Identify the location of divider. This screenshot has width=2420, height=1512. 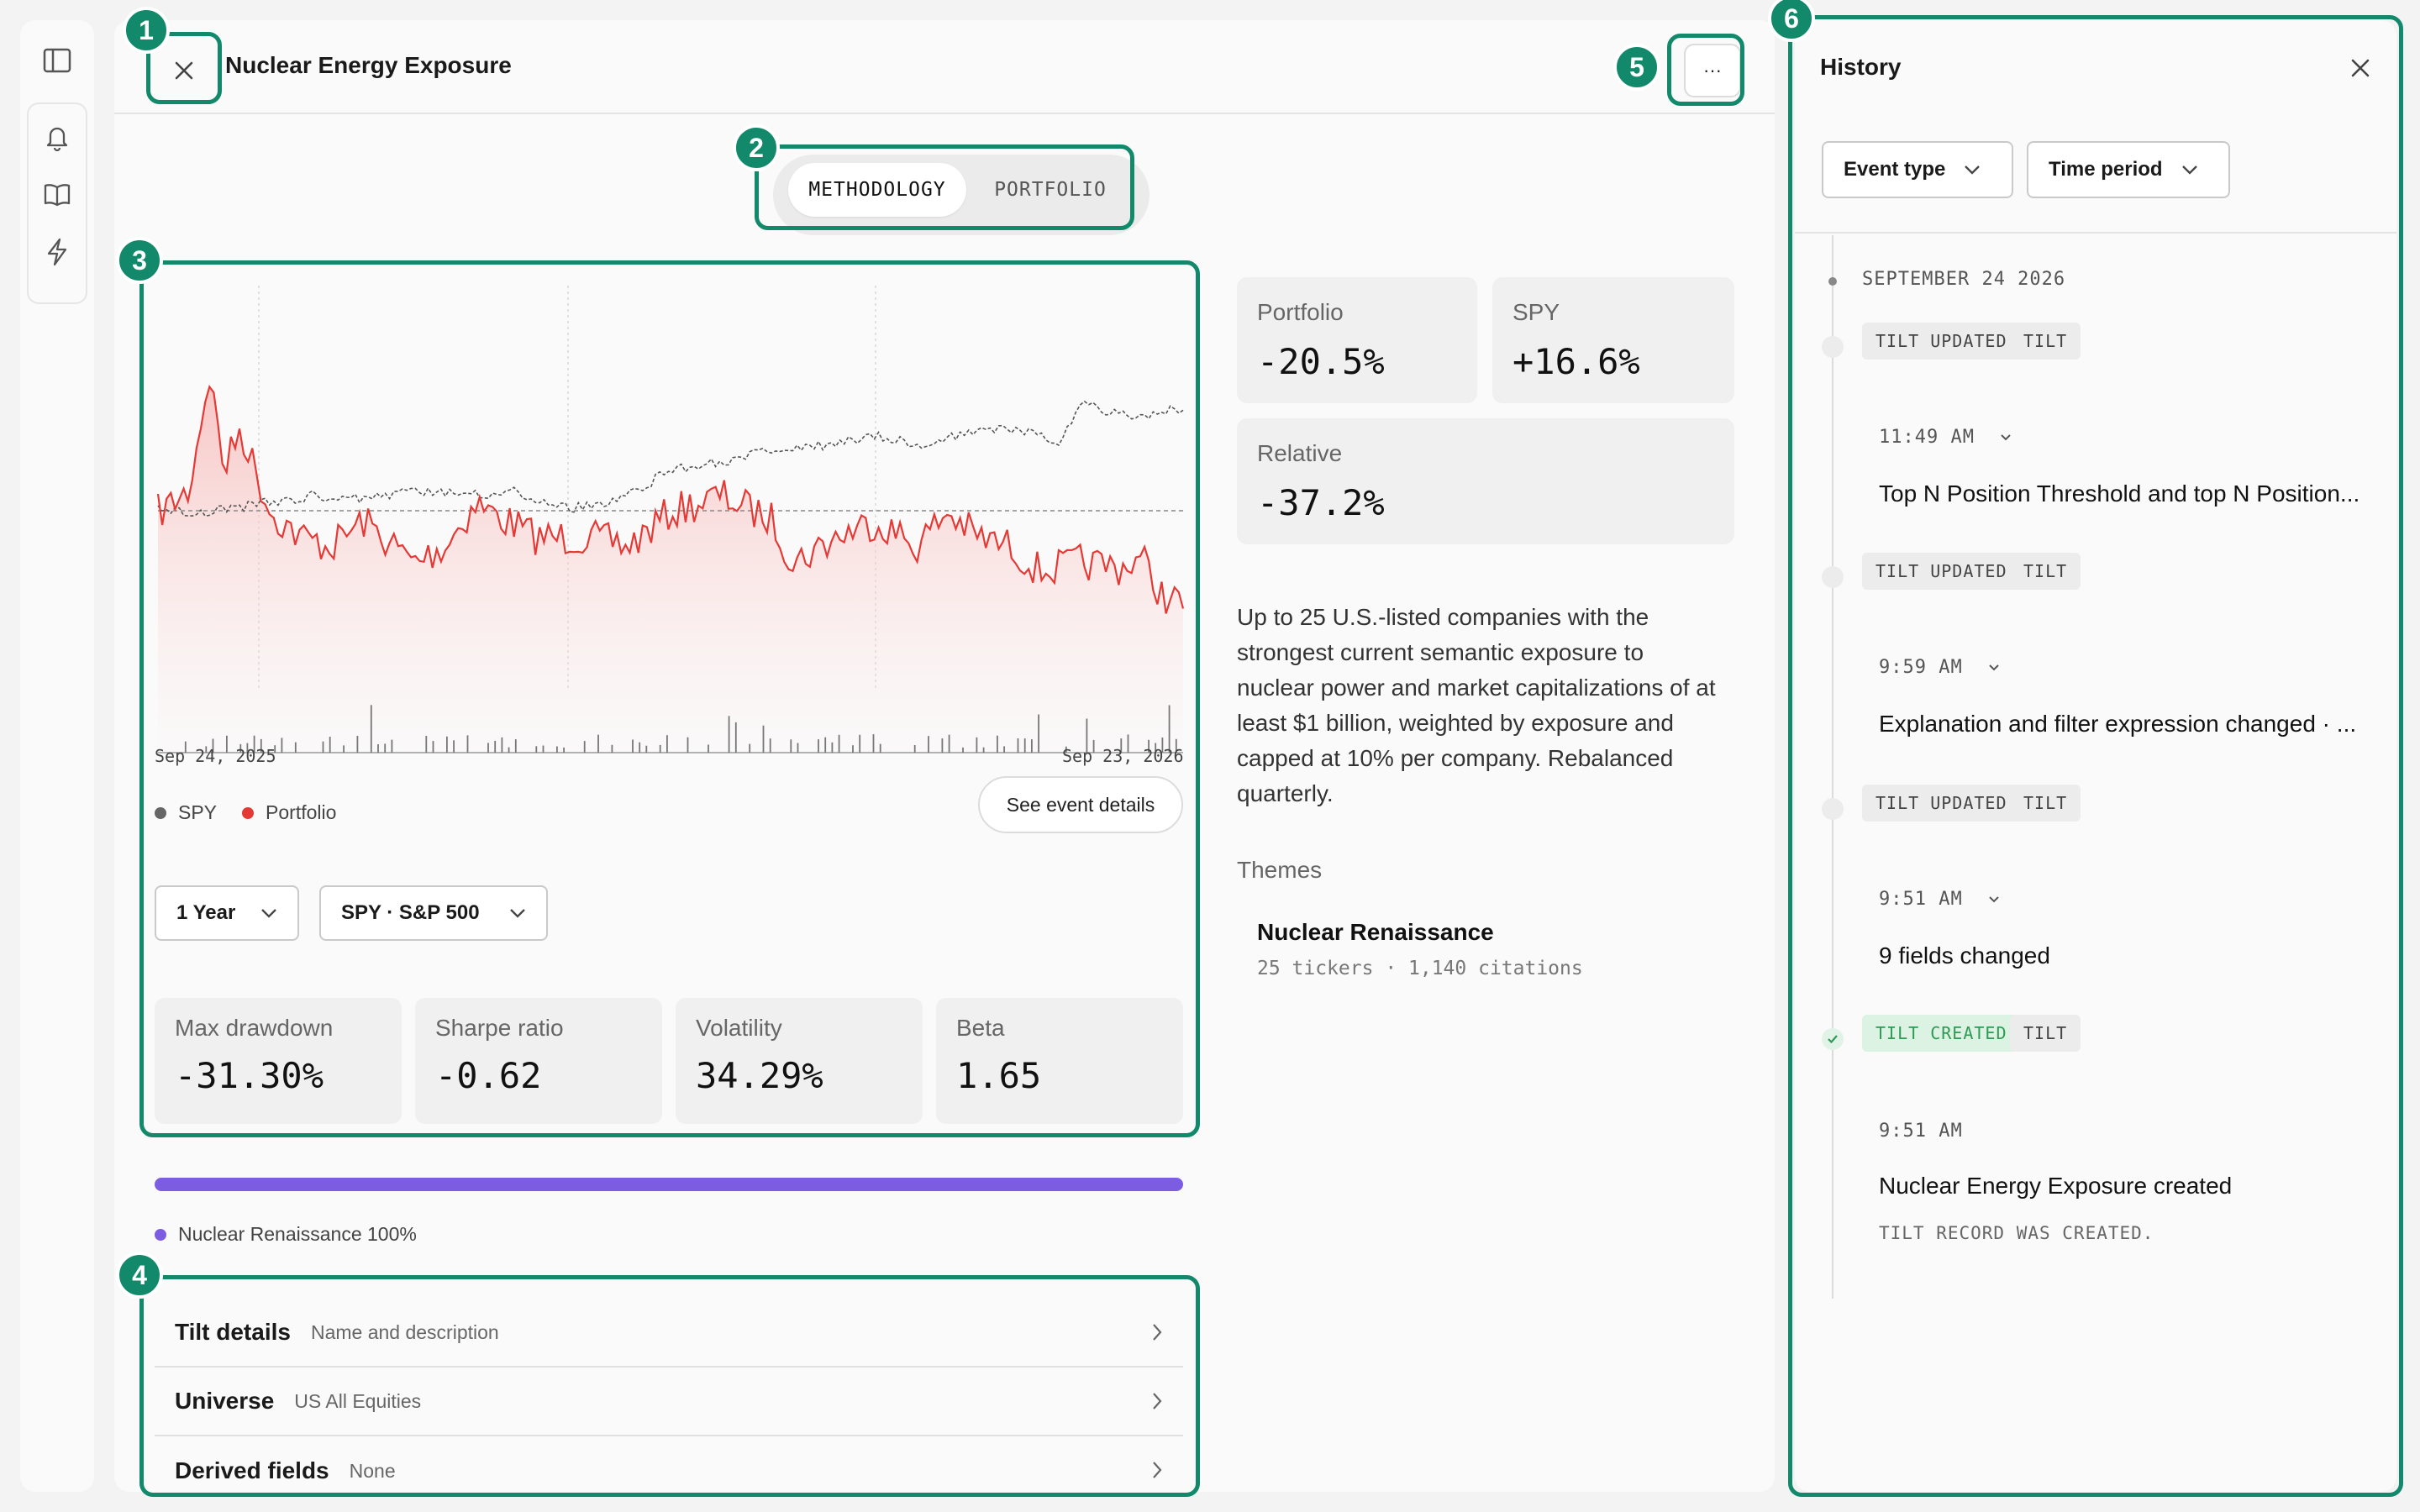
(2095, 233).